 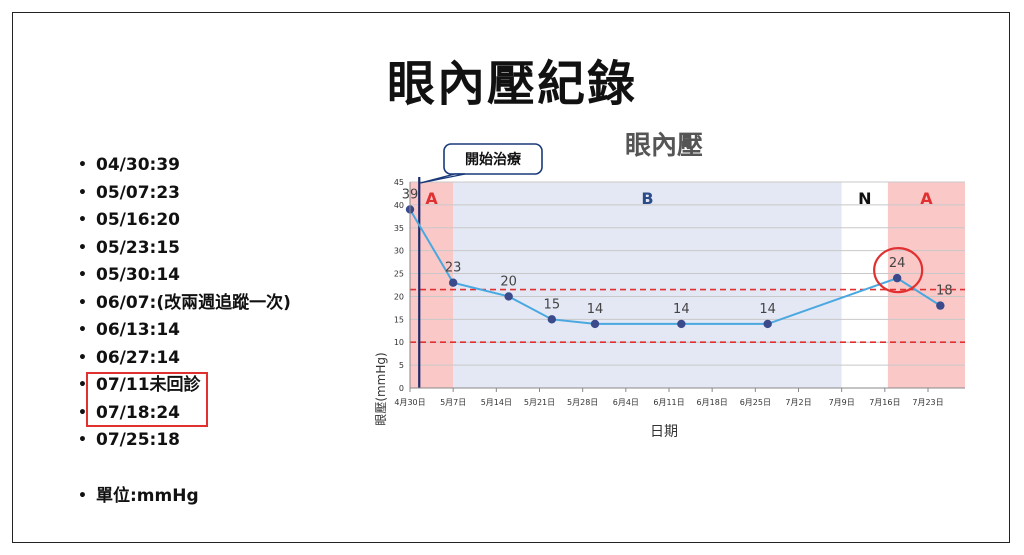 What do you see at coordinates (399, 205) in the screenshot?
I see `y-tick-label: 40` at bounding box center [399, 205].